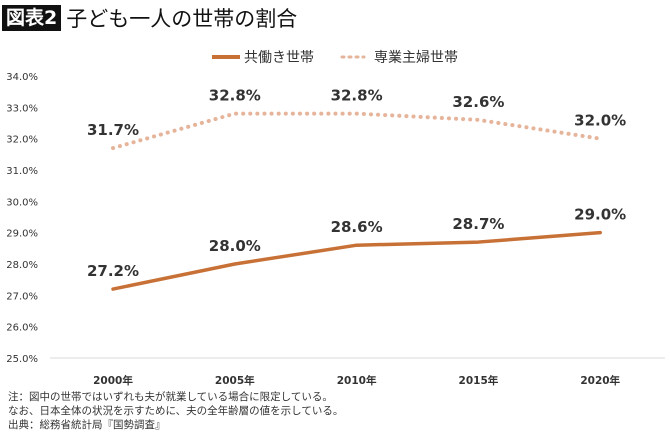  I want to click on y-tick-label: 27.0%, so click(22, 296).